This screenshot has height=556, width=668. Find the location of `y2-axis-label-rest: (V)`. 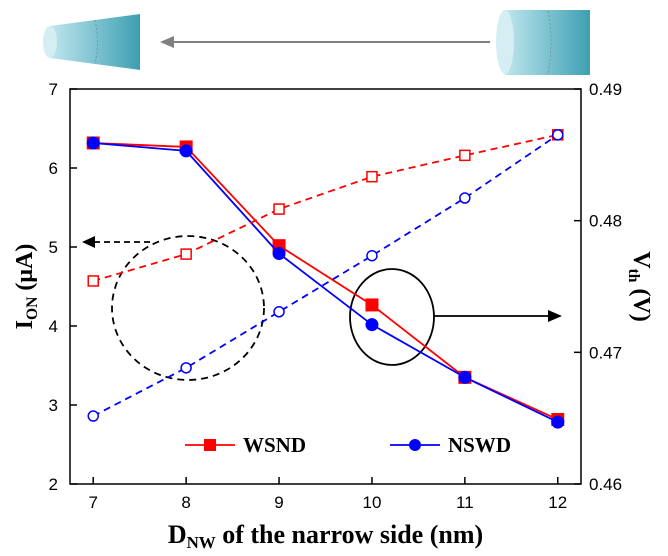

y2-axis-label-rest: (V) is located at coordinates (641, 301).